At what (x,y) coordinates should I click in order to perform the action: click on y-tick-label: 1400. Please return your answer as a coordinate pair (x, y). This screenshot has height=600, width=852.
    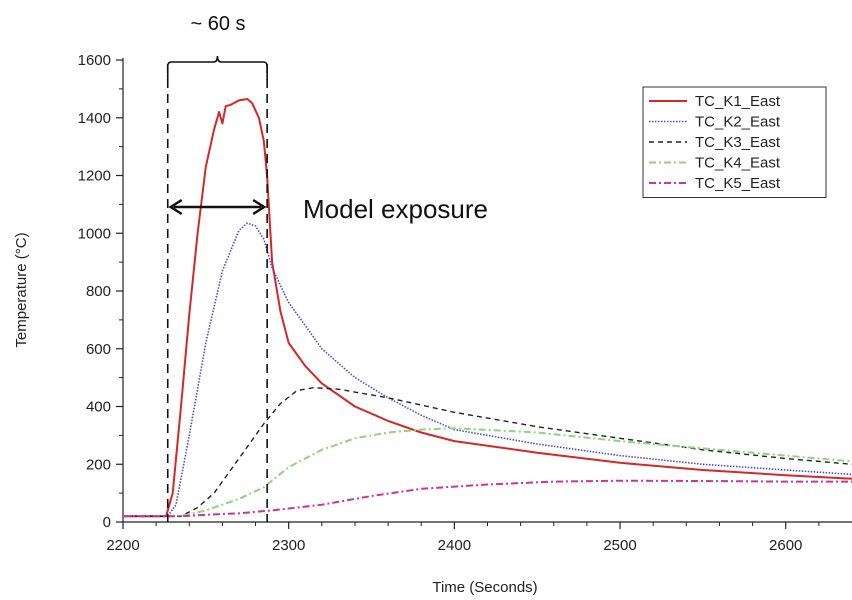
    Looking at the image, I should click on (94, 118).